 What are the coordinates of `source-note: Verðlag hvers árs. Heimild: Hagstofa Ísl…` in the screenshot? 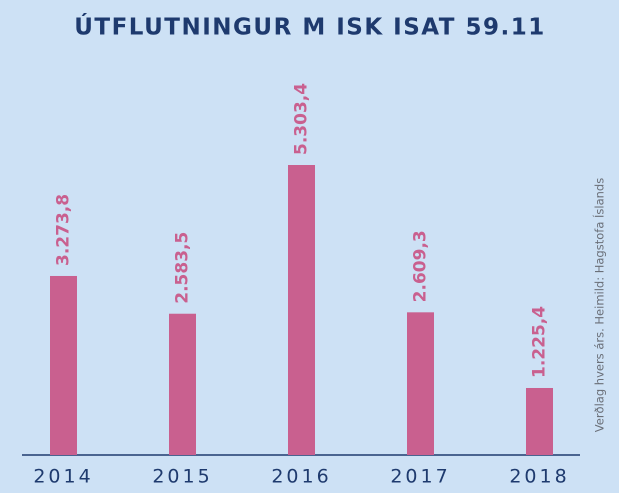 It's located at (599, 305).